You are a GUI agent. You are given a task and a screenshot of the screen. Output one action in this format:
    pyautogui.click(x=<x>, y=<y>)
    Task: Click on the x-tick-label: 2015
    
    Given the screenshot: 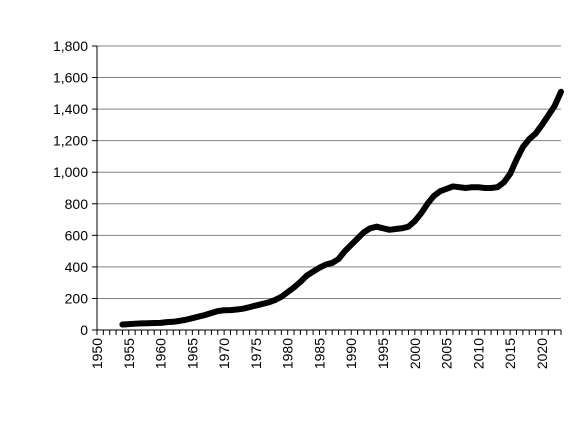 What is the action you would take?
    pyautogui.click(x=510, y=353)
    